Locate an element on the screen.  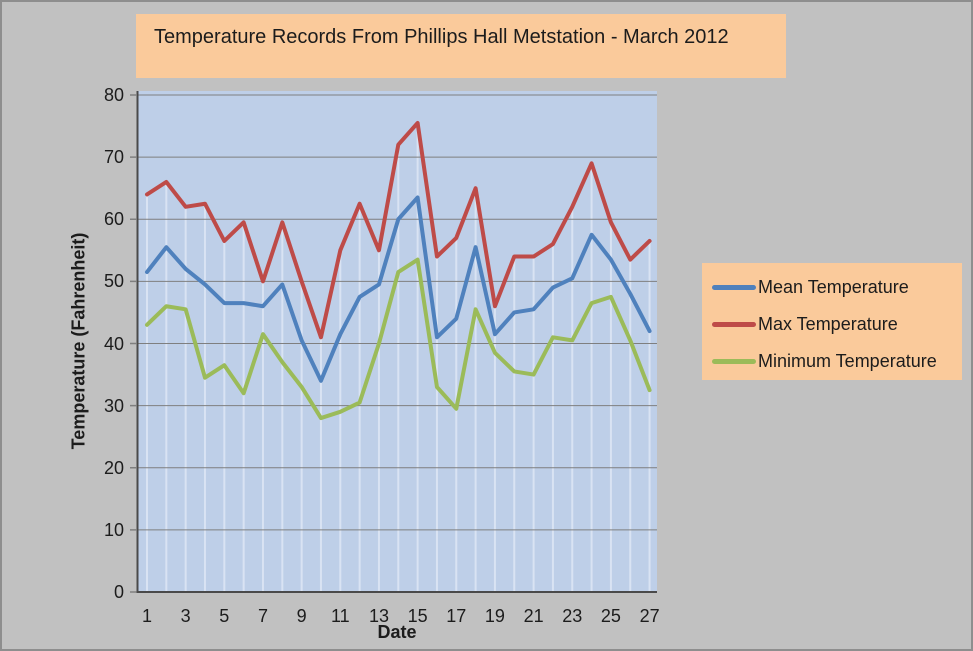
series-line-minimum-temperature is located at coordinates (398, 339).